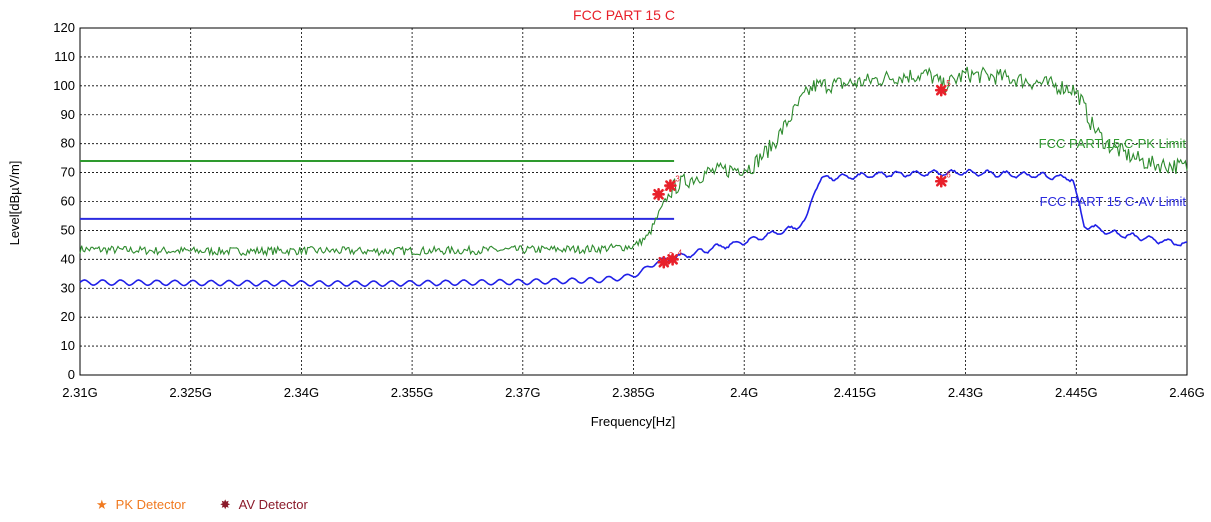 The height and width of the screenshot is (522, 1211). I want to click on y-tick-label: 40, so click(68, 258).